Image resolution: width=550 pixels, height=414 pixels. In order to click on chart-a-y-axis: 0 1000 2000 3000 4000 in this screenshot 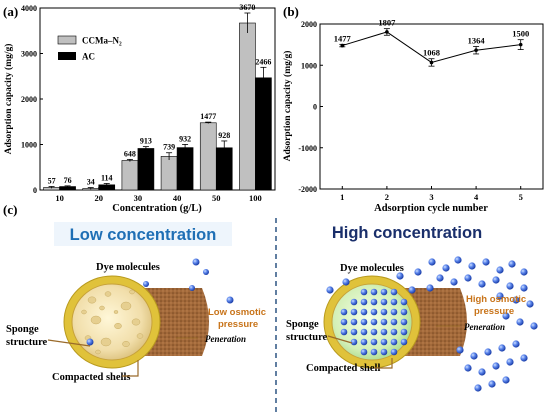, I will do `click(32, 99)`.